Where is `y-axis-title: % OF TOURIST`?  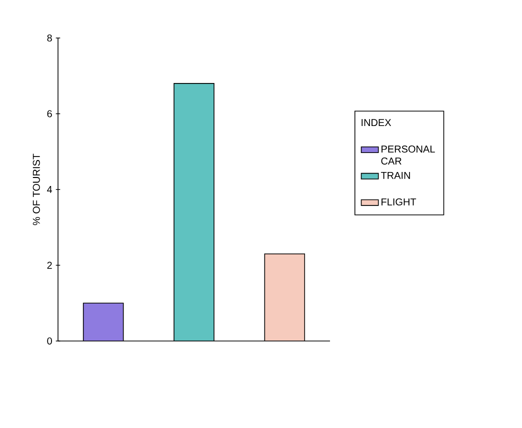
y-axis-title: % OF TOURIST is located at coordinates (36, 190).